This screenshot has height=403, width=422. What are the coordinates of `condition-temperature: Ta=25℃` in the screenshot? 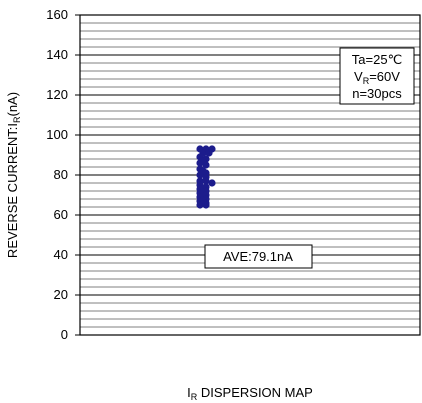 It's located at (377, 59).